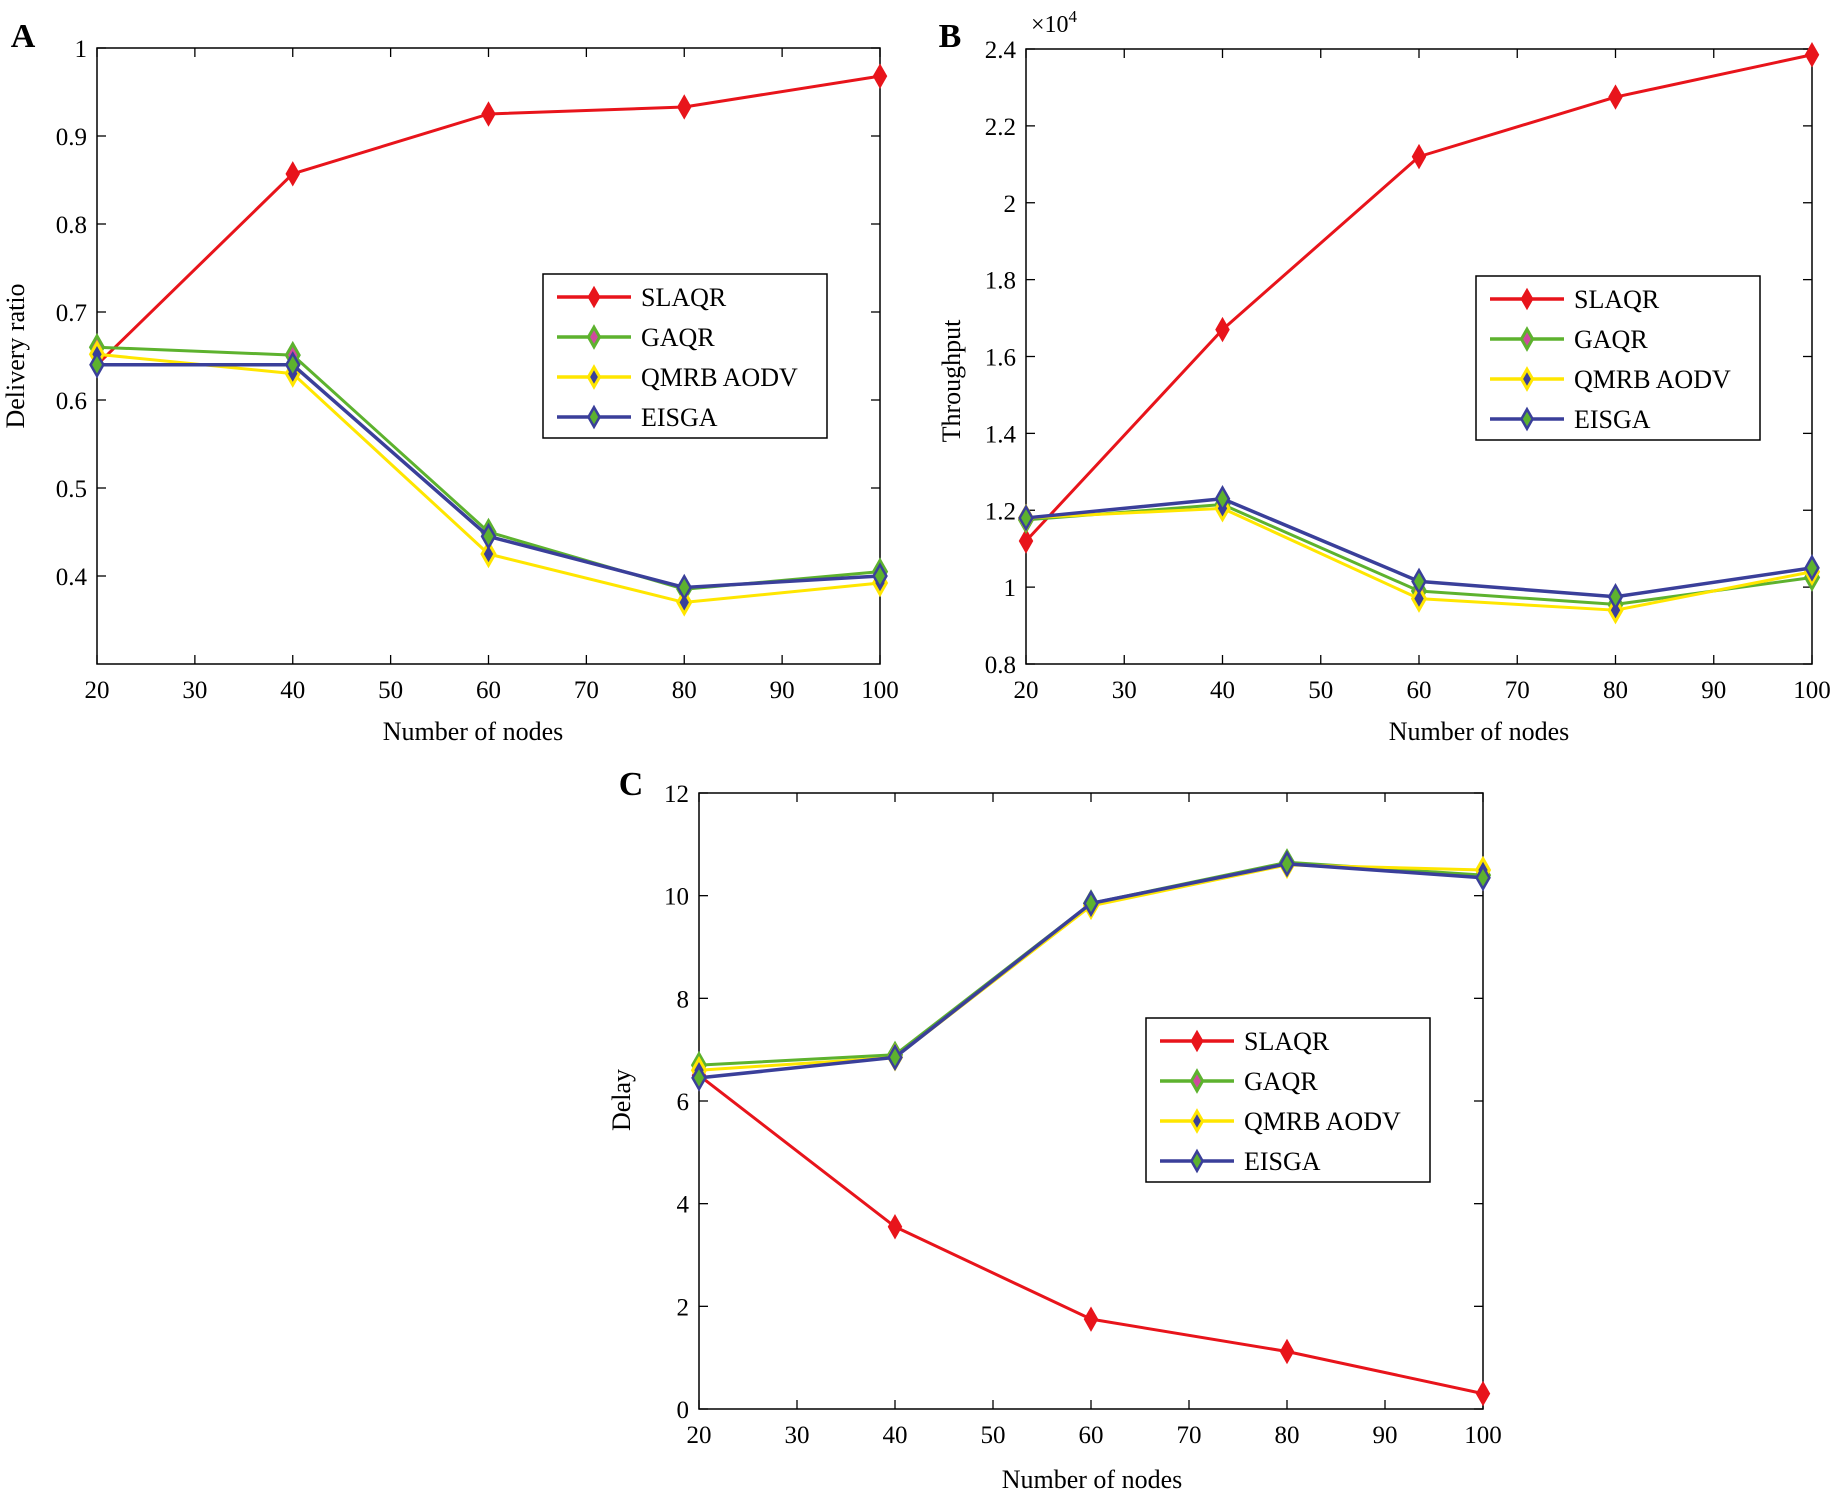 The image size is (1831, 1497). Describe the element at coordinates (676, 794) in the screenshot. I see `y-tick-label: 12` at that location.